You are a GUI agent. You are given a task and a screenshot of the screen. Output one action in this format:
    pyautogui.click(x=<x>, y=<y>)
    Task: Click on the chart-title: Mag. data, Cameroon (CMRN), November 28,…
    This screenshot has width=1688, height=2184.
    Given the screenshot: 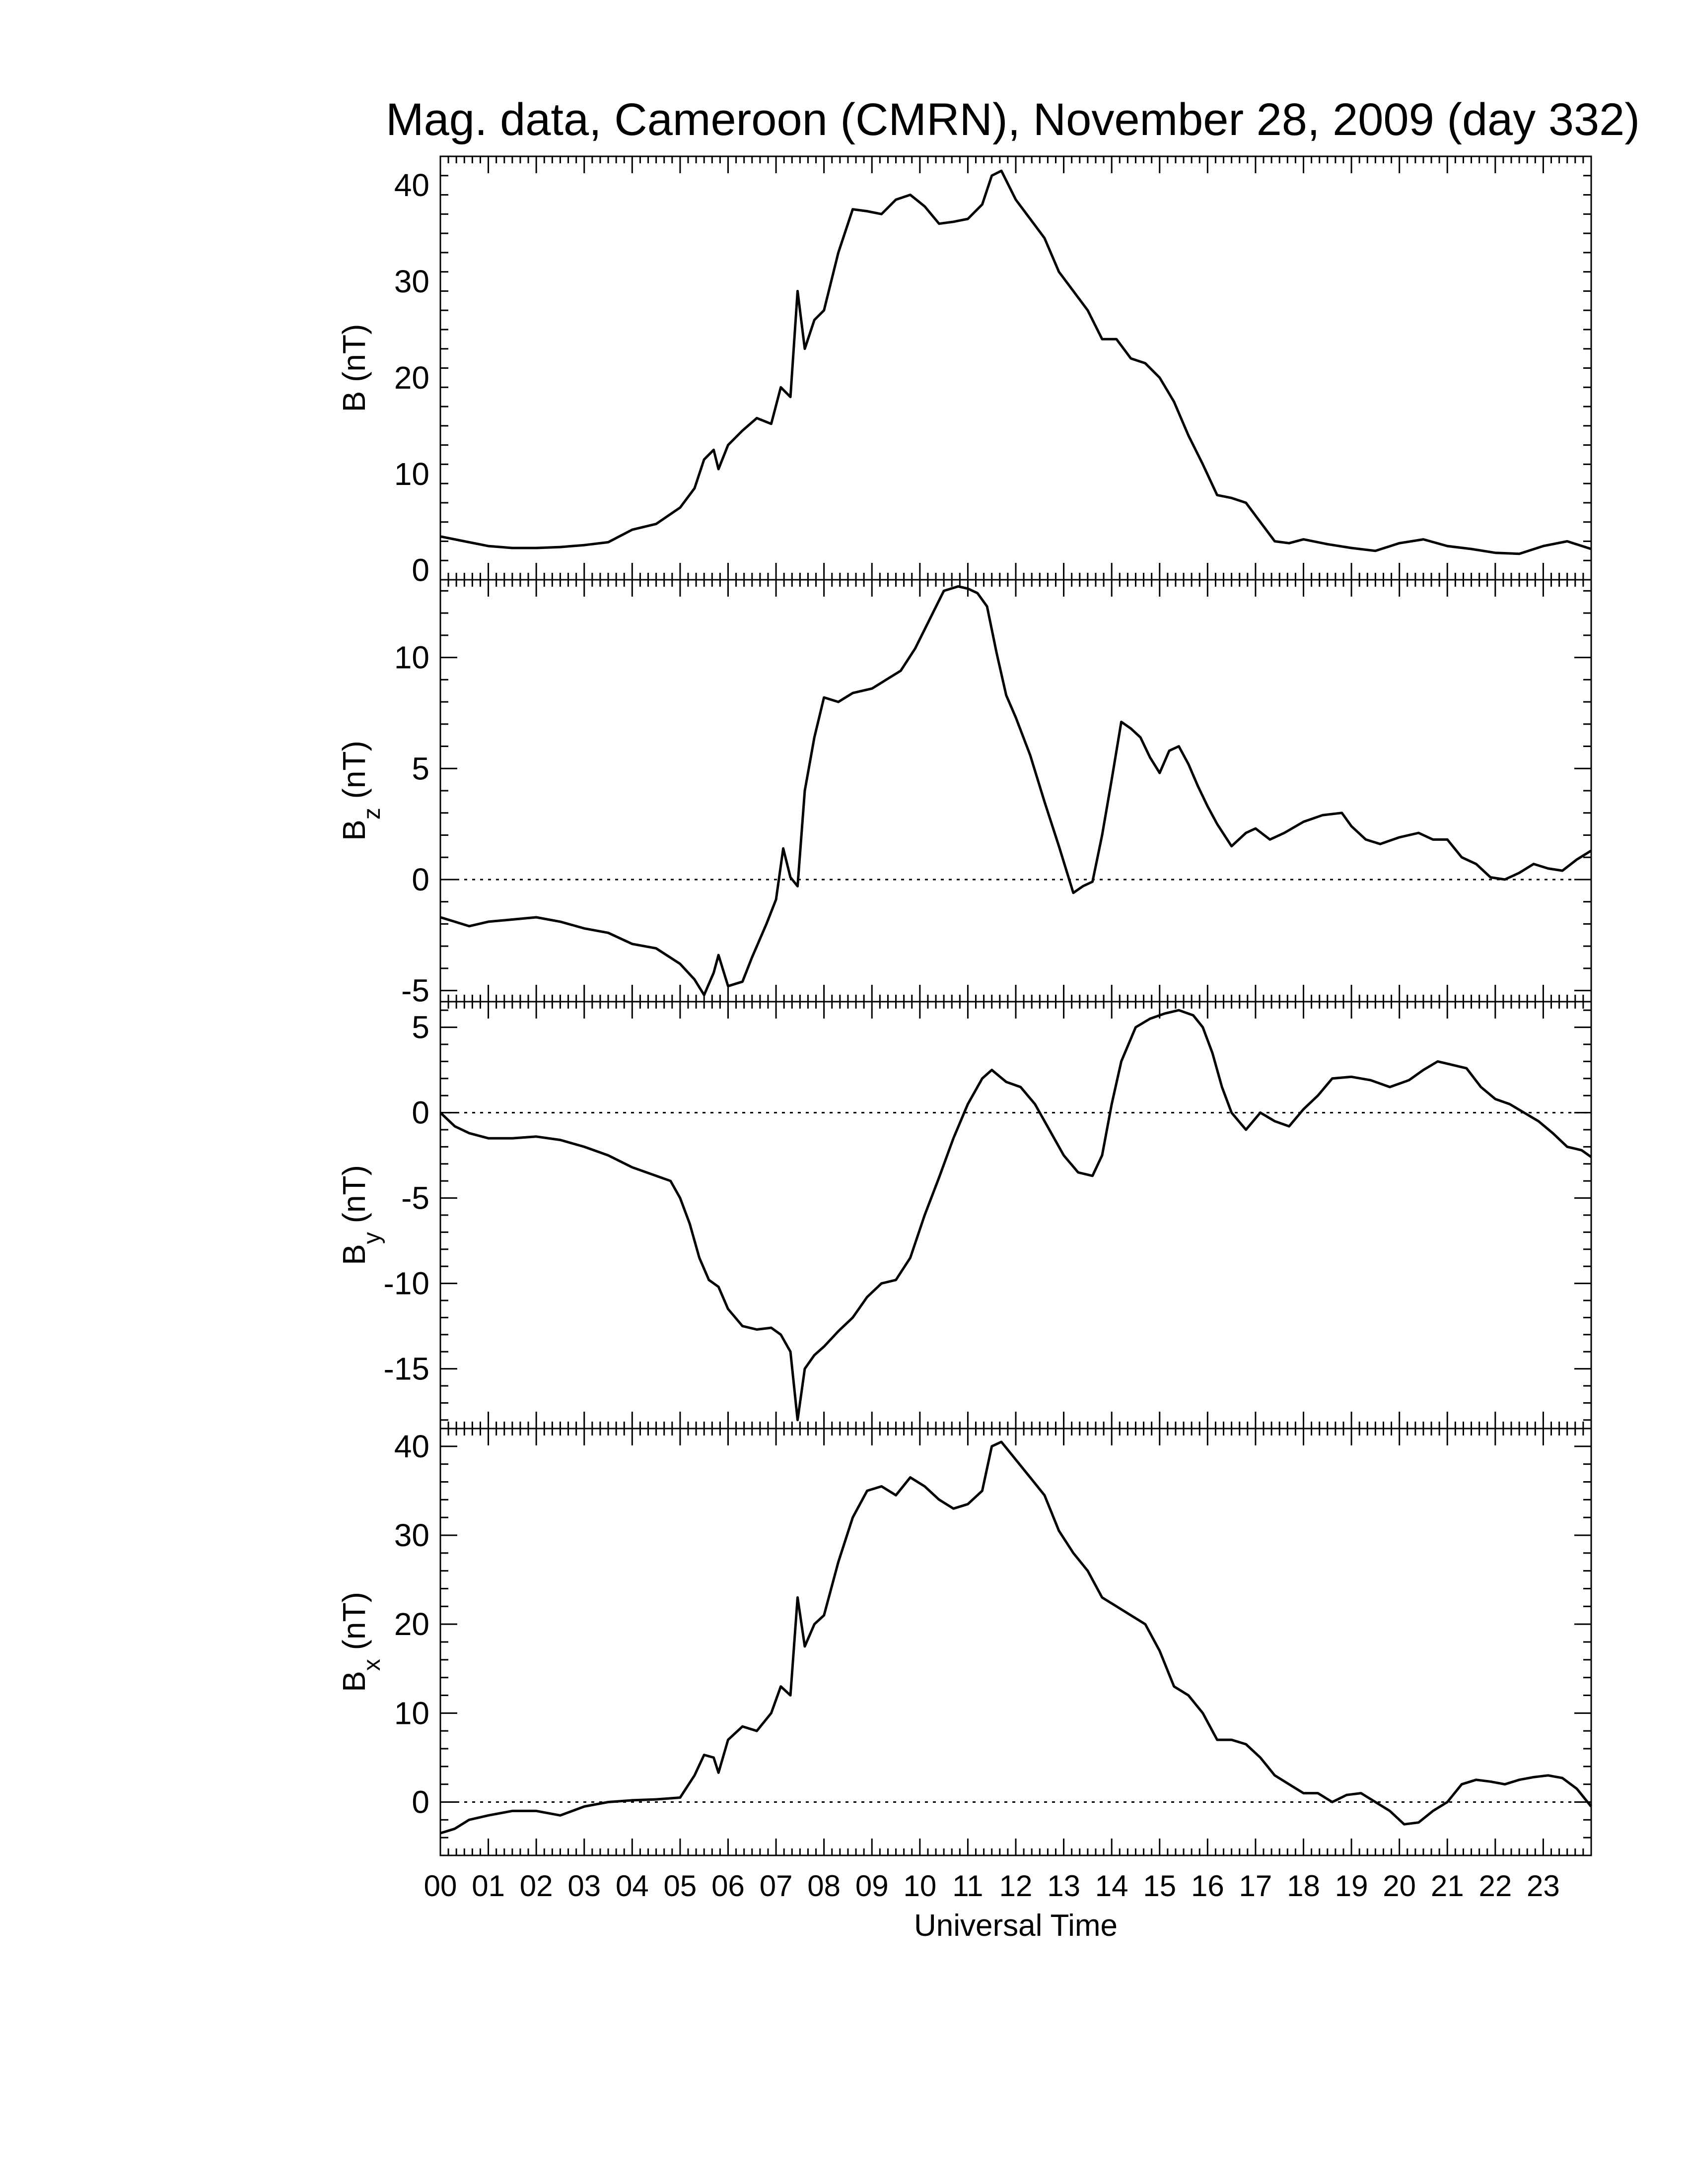 What is the action you would take?
    pyautogui.click(x=1013, y=119)
    